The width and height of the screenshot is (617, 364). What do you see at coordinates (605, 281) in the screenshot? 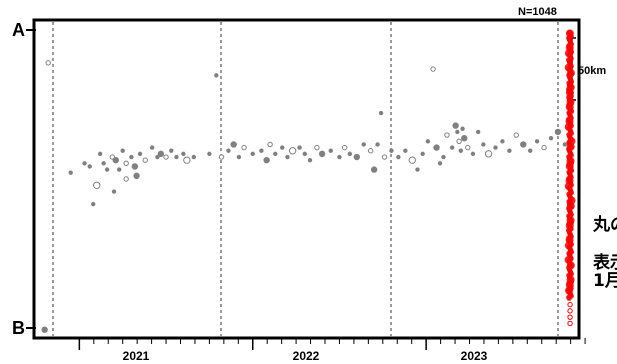
I see `side-note-line-3: 1月` at bounding box center [605, 281].